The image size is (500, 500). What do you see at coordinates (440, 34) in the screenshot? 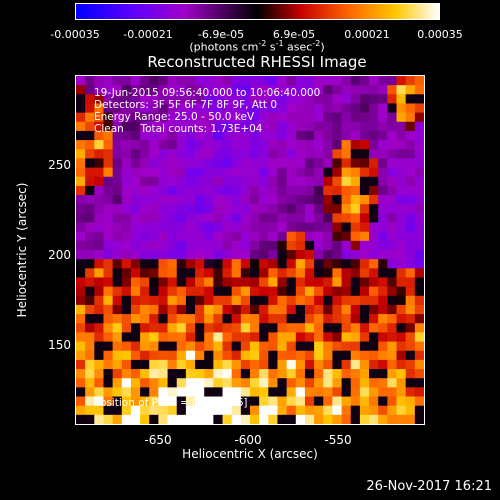
I see `colorbar-tick-label: 0.00035` at bounding box center [440, 34].